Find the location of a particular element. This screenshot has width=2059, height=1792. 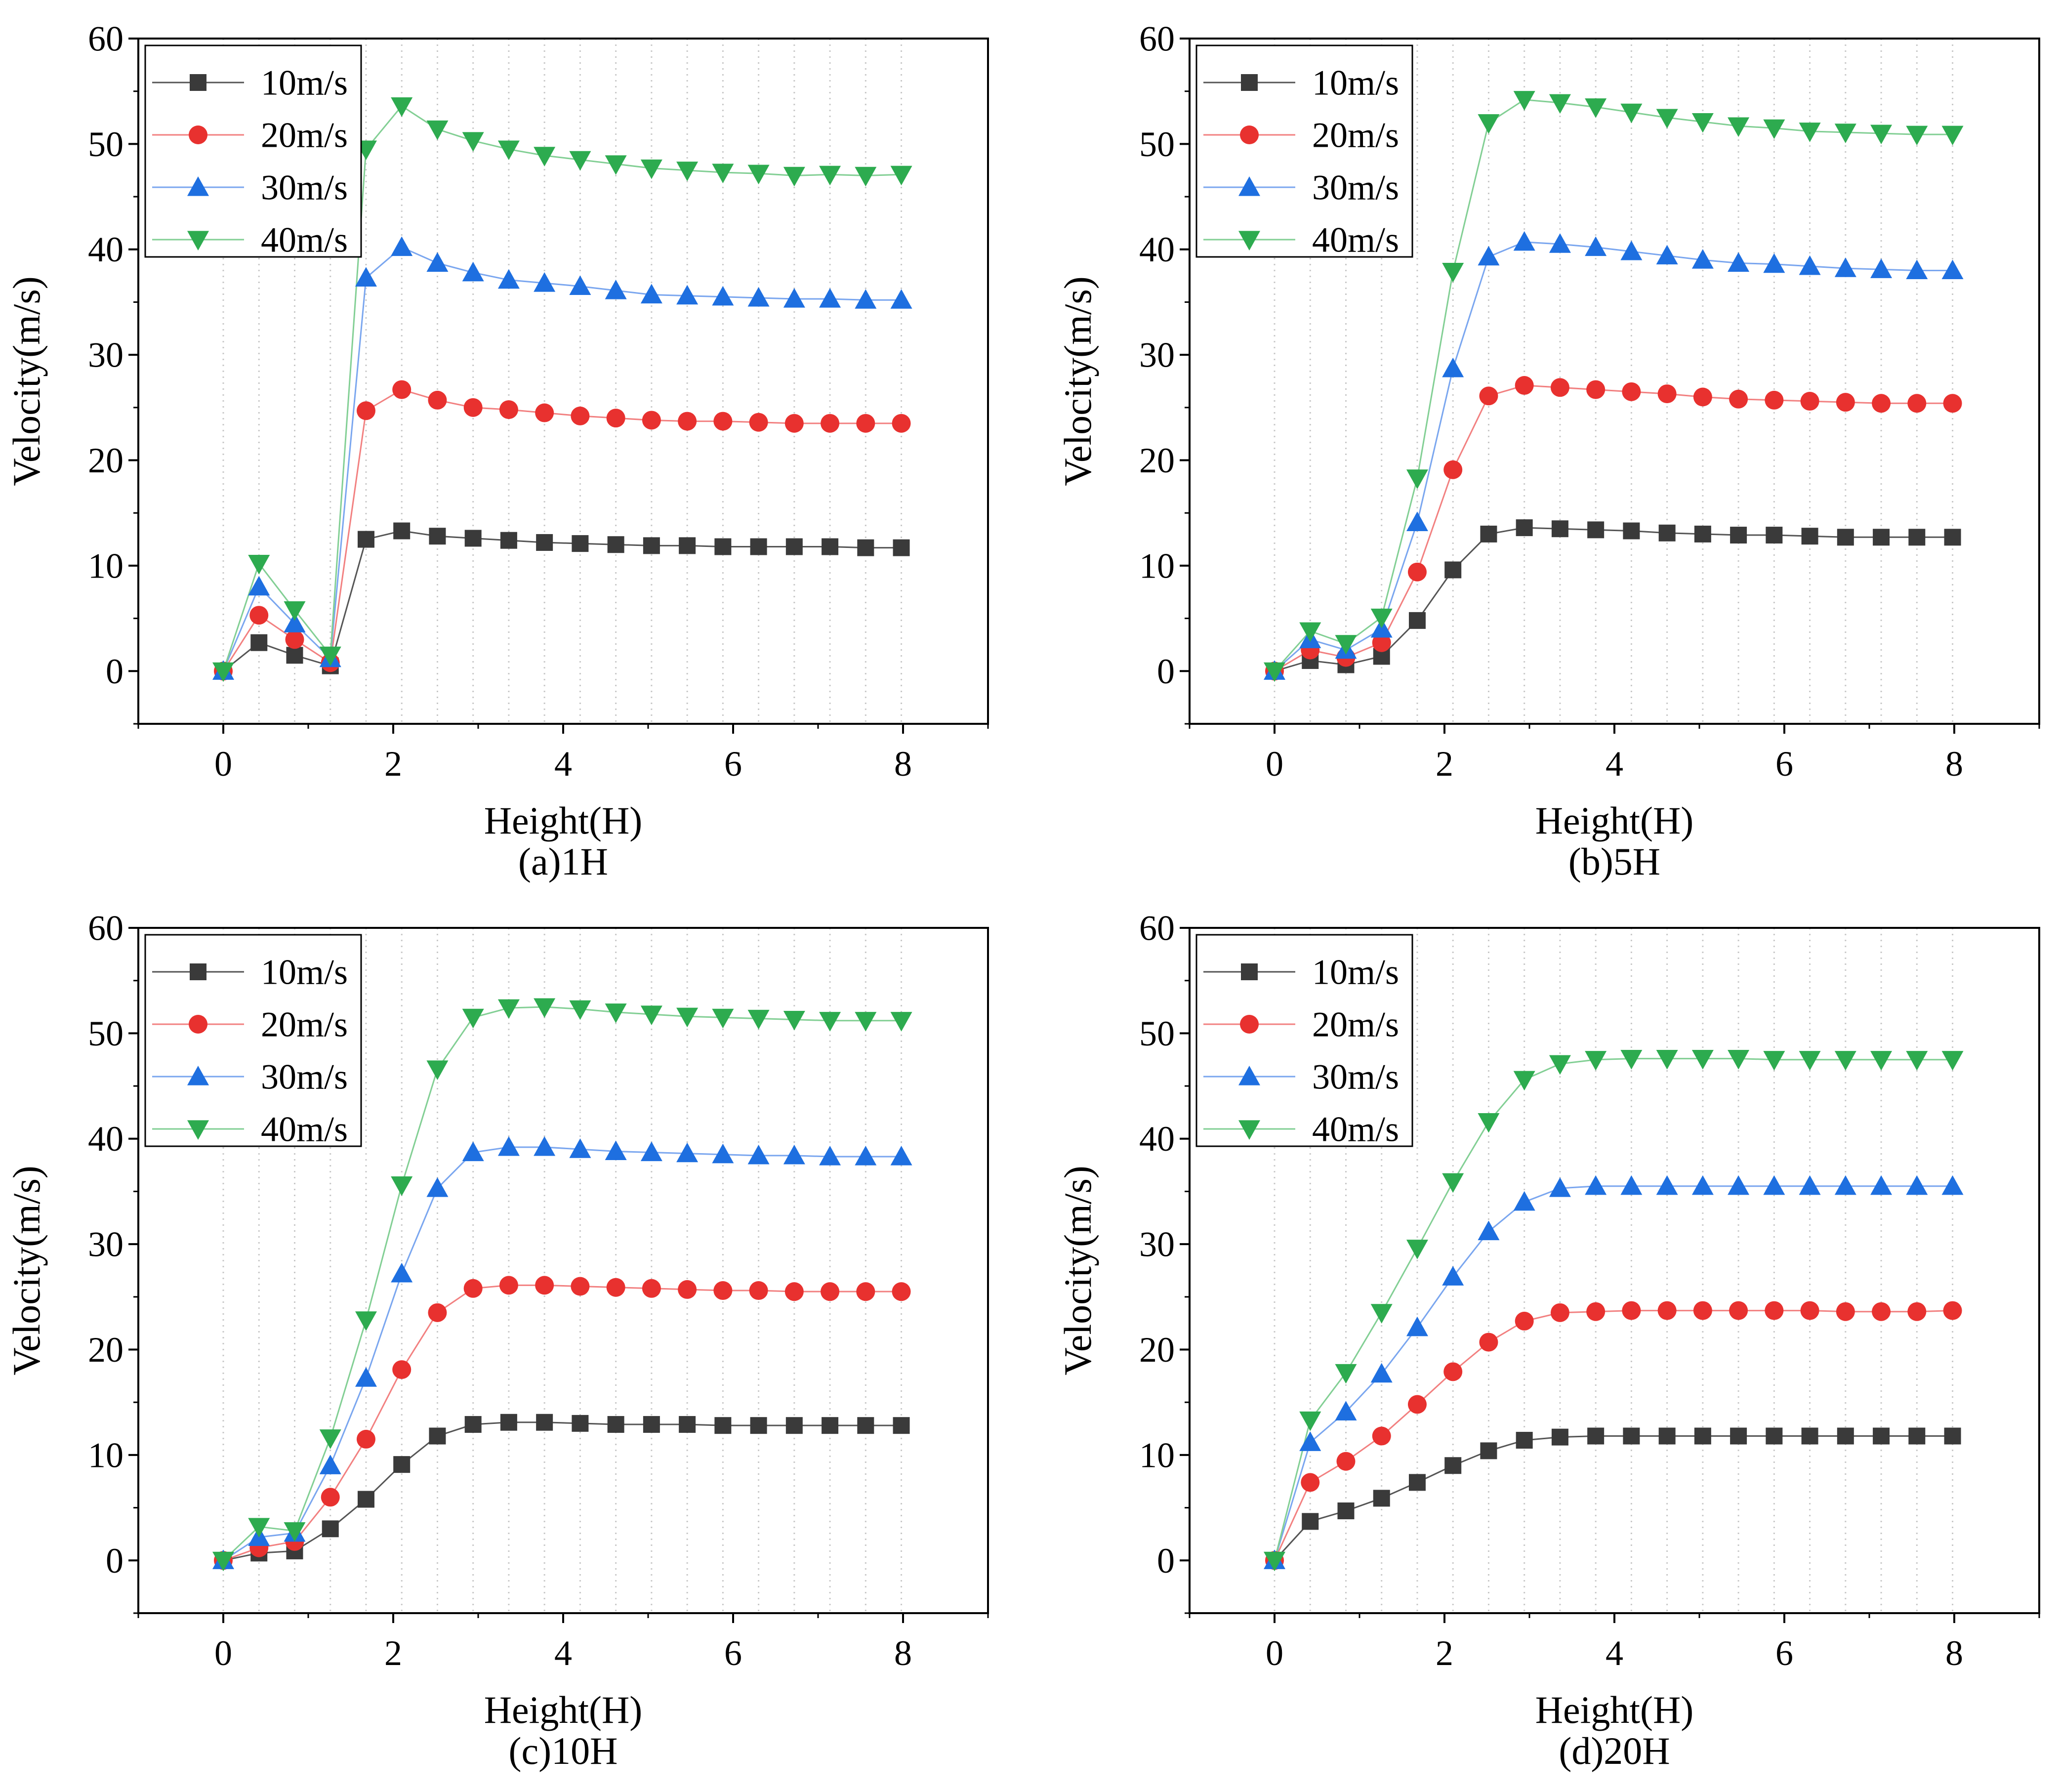

legend-box is located at coordinates (1304, 151).